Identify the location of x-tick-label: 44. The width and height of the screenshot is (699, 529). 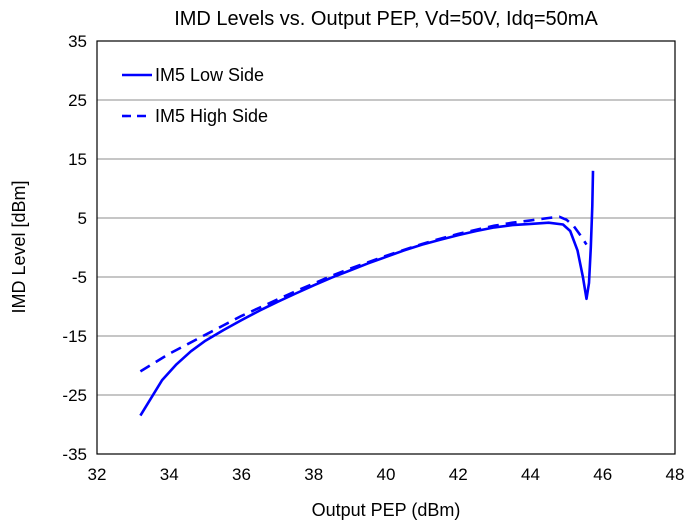
(530, 474).